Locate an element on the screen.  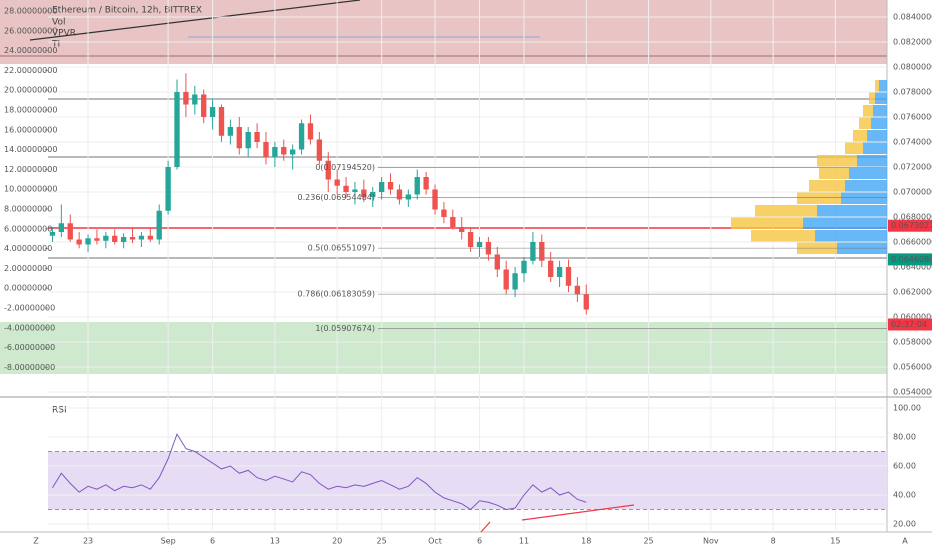
y-tick-label: 0.08400000 is located at coordinates (912, 17).